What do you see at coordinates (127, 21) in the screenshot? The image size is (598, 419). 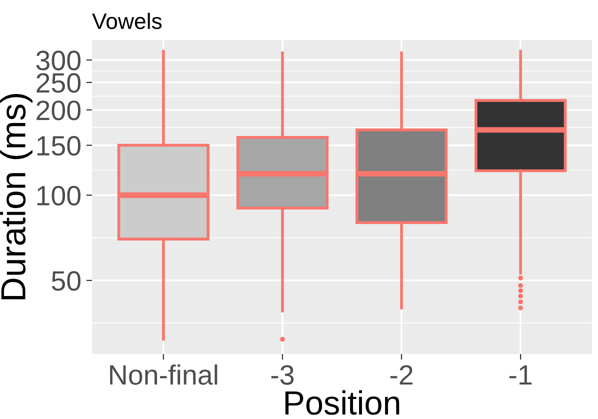 I see `chart-title: Vowels` at bounding box center [127, 21].